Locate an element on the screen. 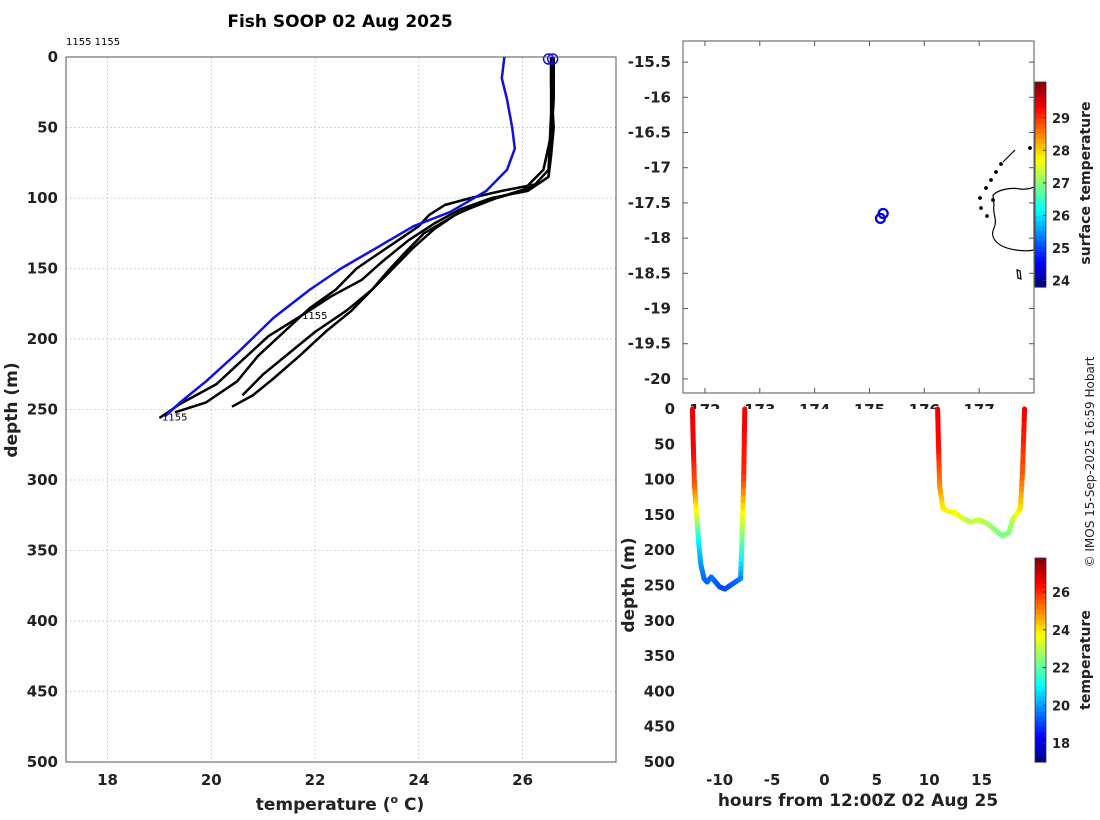 This screenshot has width=1100, height=820. colorbar-tick-label: 28 is located at coordinates (1061, 151).